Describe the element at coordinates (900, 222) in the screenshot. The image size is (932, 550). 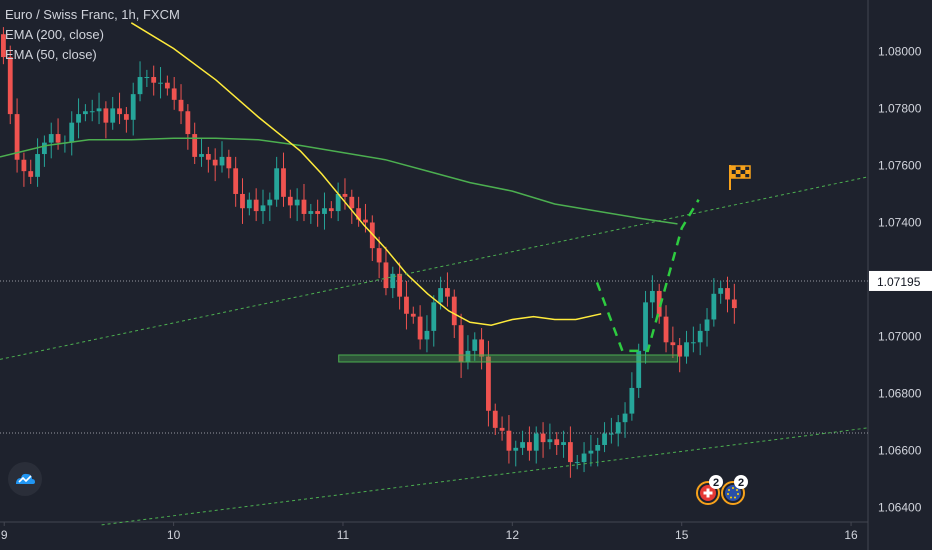
I see `y-tick-label: 1.07400` at that location.